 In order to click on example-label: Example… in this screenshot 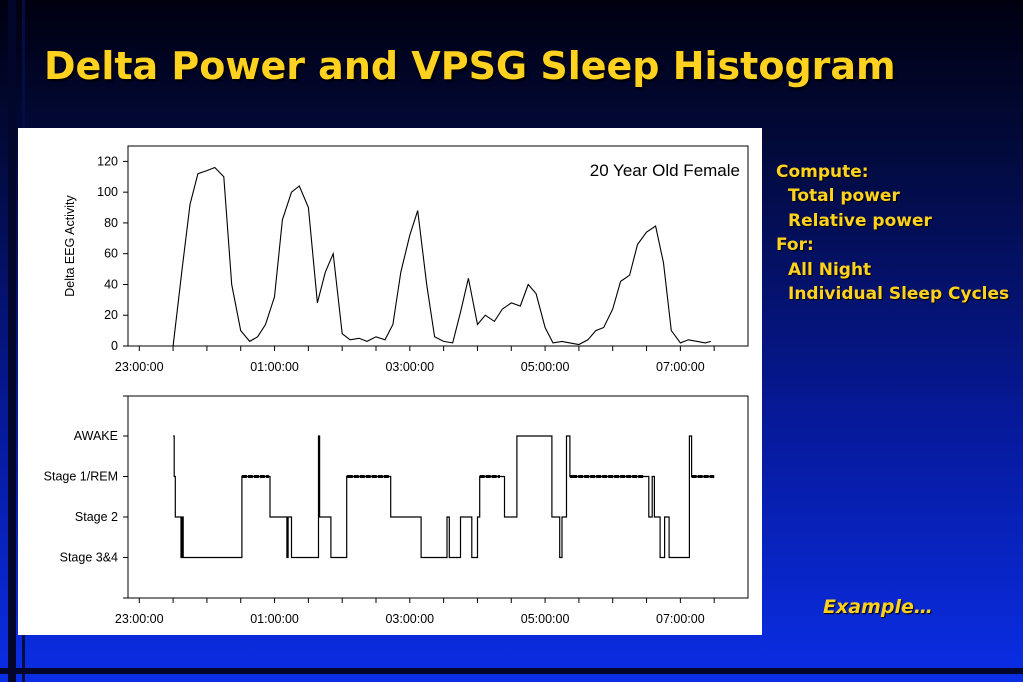, I will do `click(878, 607)`.